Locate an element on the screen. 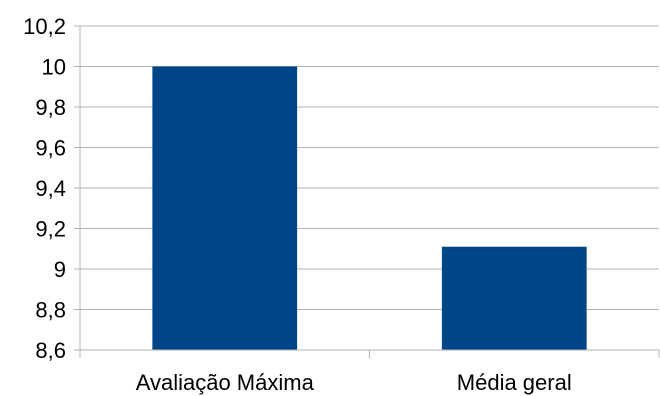  y-tick-label: 9,8 is located at coordinates (50, 107).